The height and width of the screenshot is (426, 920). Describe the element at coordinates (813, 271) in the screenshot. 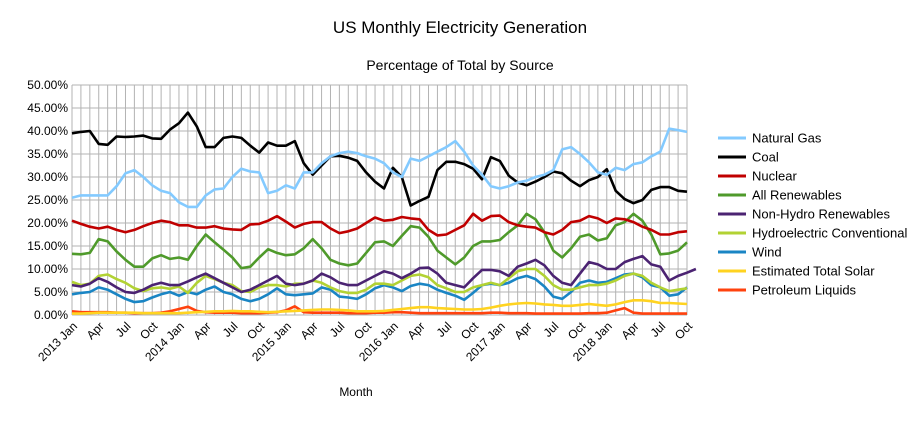

I see `legend-label: Estimated Total Solar` at that location.